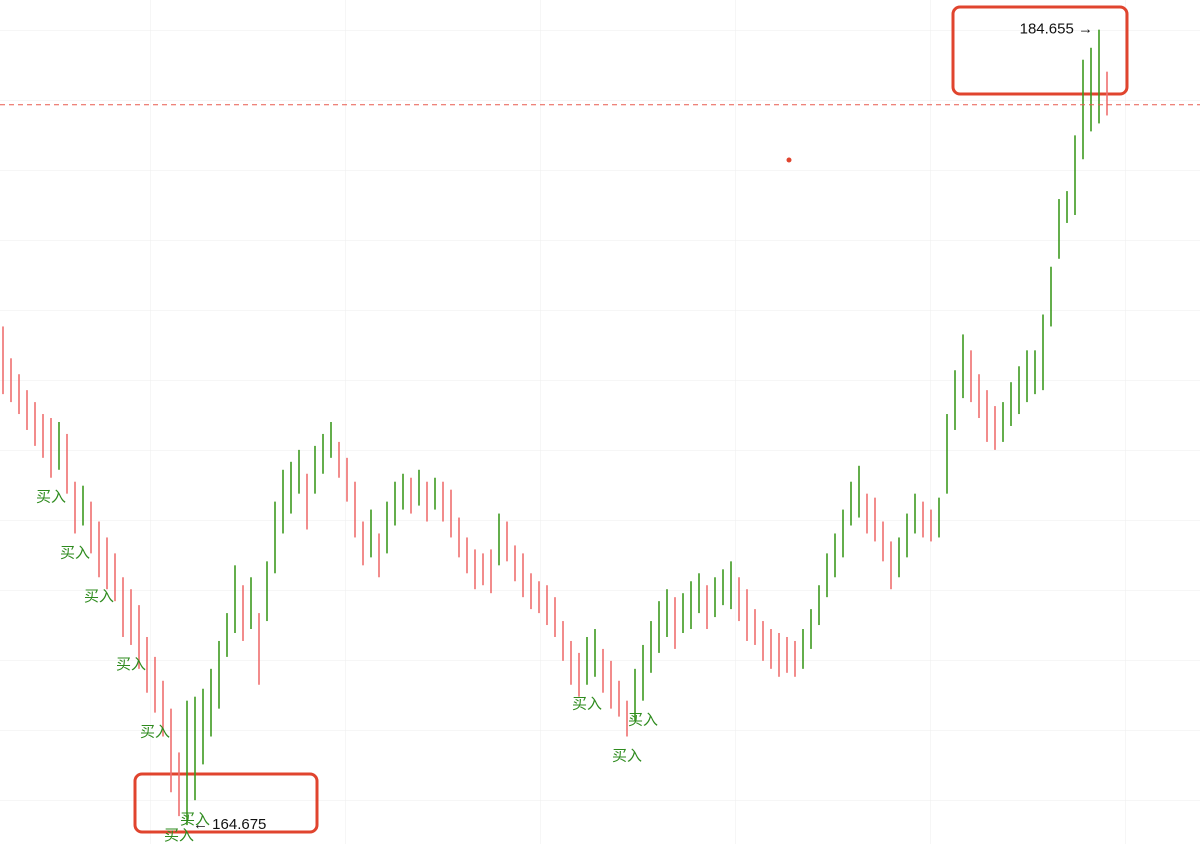 This screenshot has width=1200, height=844. Describe the element at coordinates (1056, 29) in the screenshot. I see `extreme-label: 184.655 →` at that location.